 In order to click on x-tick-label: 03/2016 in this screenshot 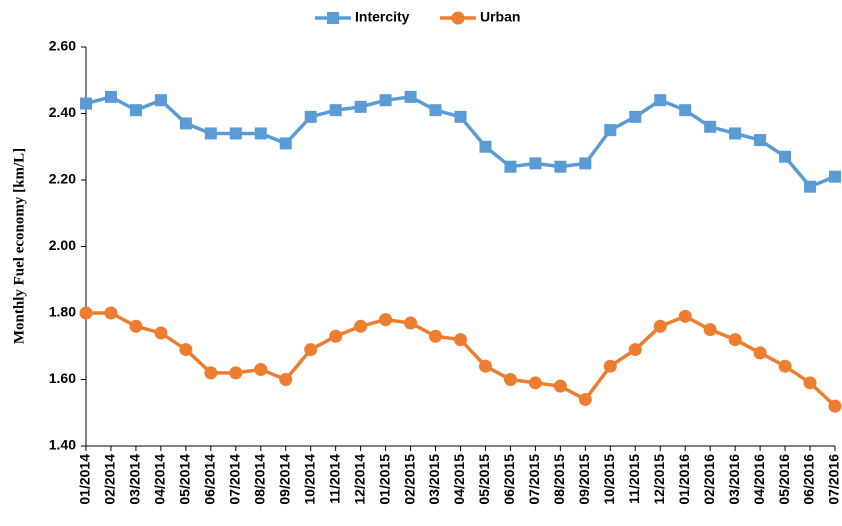, I will do `click(734, 479)`.